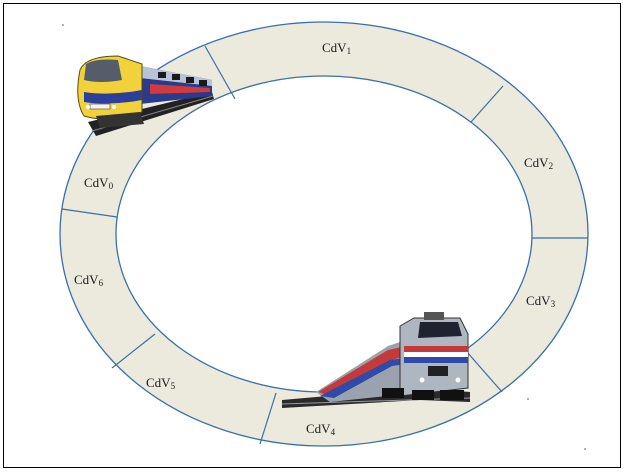 This screenshot has width=626, height=472. I want to click on high-speed-train-icon, so click(145, 95).